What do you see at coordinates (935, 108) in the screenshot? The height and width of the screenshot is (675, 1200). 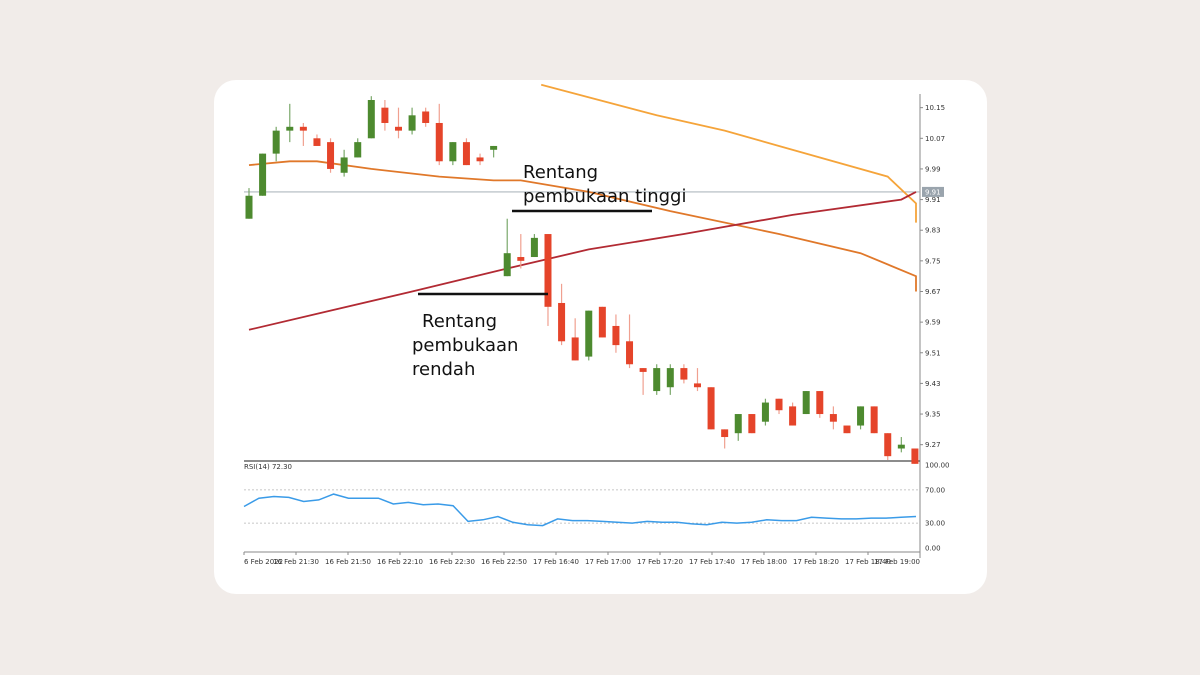 I see `price-tick-label: 10.15` at bounding box center [935, 108].